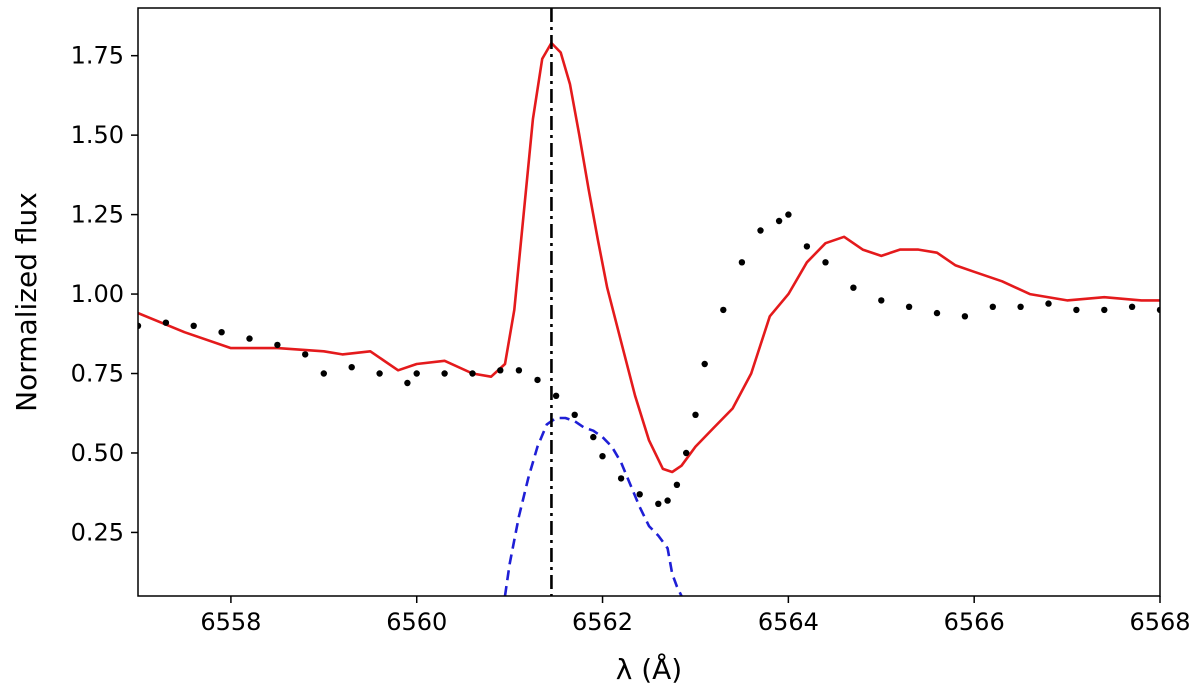  I want to click on y-tick-label: 1.75, so click(97, 56).